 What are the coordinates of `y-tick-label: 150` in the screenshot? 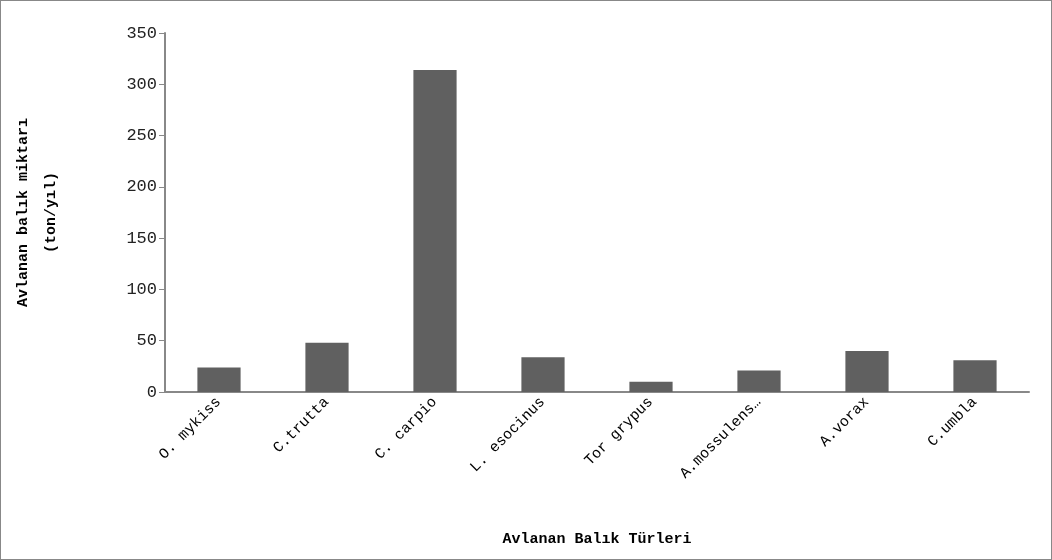 It's located at (141, 238).